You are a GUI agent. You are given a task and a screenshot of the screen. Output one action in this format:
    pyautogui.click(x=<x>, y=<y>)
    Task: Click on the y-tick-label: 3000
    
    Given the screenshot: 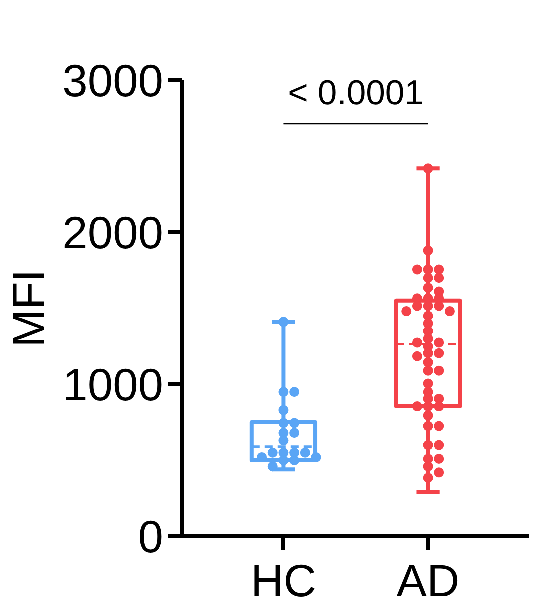 What is the action you would take?
    pyautogui.click(x=113, y=81)
    